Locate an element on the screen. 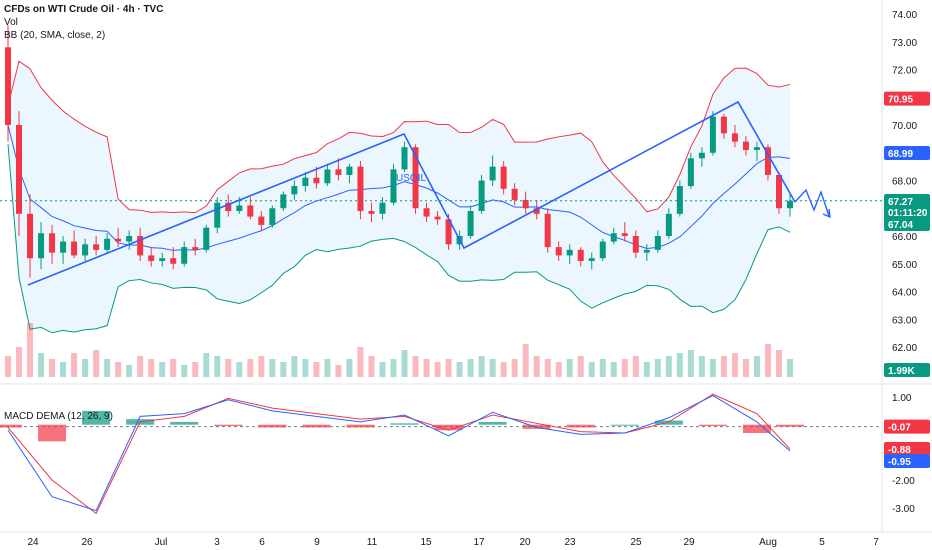  time-tick-label: Aug is located at coordinates (768, 542).